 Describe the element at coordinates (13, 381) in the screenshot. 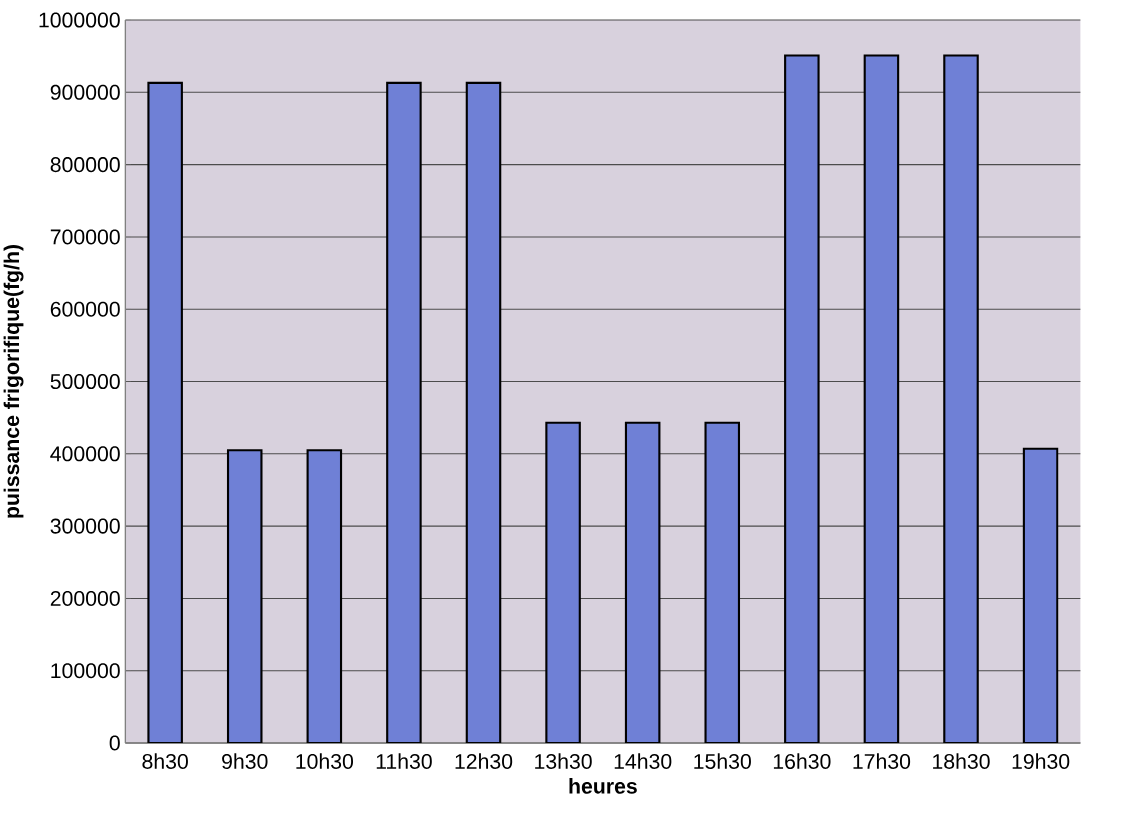

I see `y-axis-title: puissance frigorifique(fg/h)` at that location.